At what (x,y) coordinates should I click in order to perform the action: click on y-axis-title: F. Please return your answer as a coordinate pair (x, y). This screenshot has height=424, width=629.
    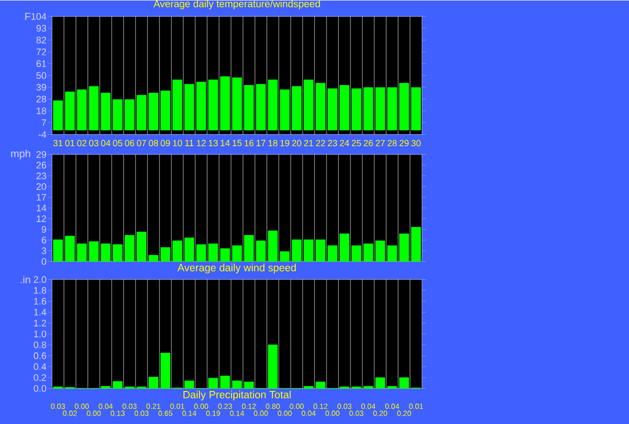
    Looking at the image, I should click on (27, 16).